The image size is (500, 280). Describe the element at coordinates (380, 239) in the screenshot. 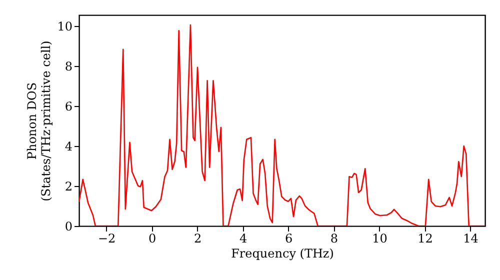

I see `x-tick-label: 10` at that location.